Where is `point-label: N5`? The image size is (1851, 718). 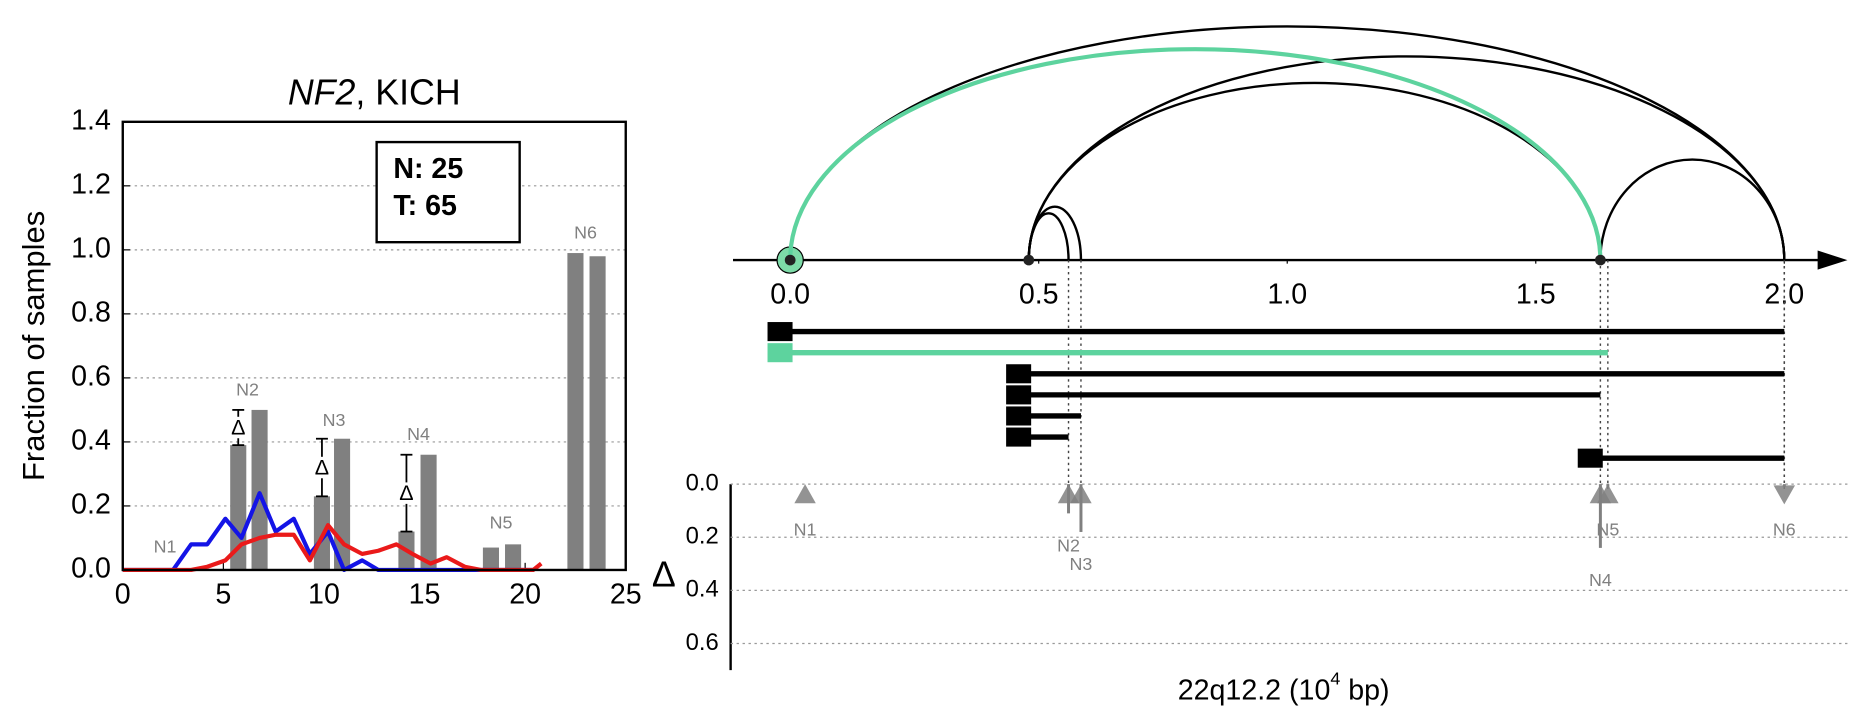 point-label: N5 is located at coordinates (1607, 530).